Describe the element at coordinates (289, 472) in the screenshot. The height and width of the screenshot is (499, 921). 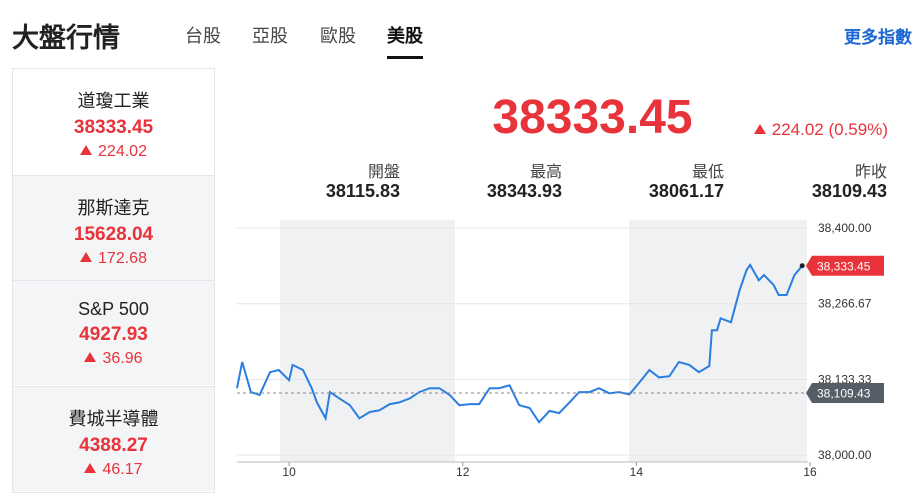
I see `x-tick-label: 10` at that location.